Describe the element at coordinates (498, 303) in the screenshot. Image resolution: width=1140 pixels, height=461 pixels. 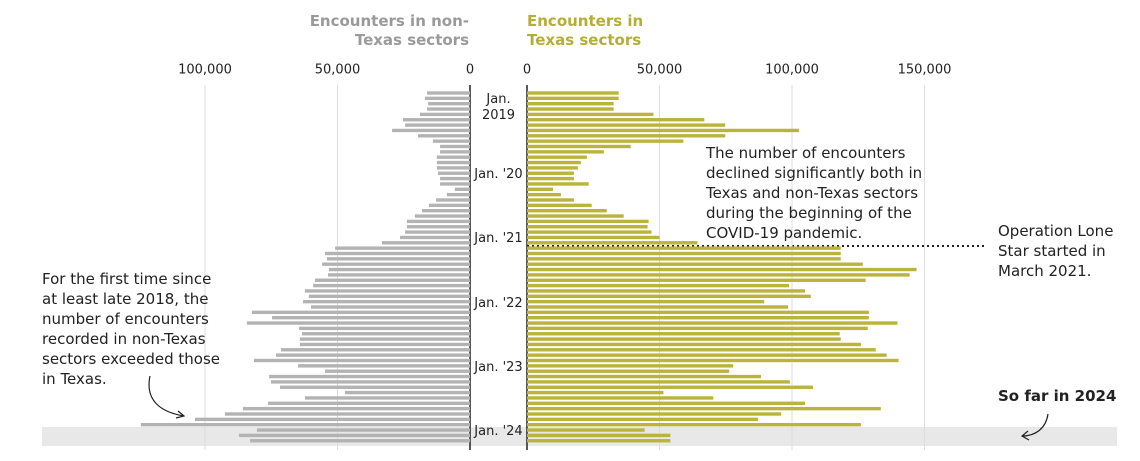
I see `y-tick-label: Jan. '22` at that location.